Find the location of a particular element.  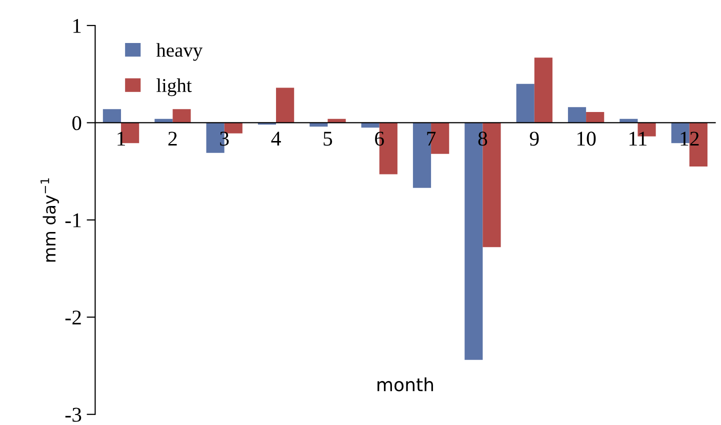

x-tick-label: 8 is located at coordinates (483, 139).